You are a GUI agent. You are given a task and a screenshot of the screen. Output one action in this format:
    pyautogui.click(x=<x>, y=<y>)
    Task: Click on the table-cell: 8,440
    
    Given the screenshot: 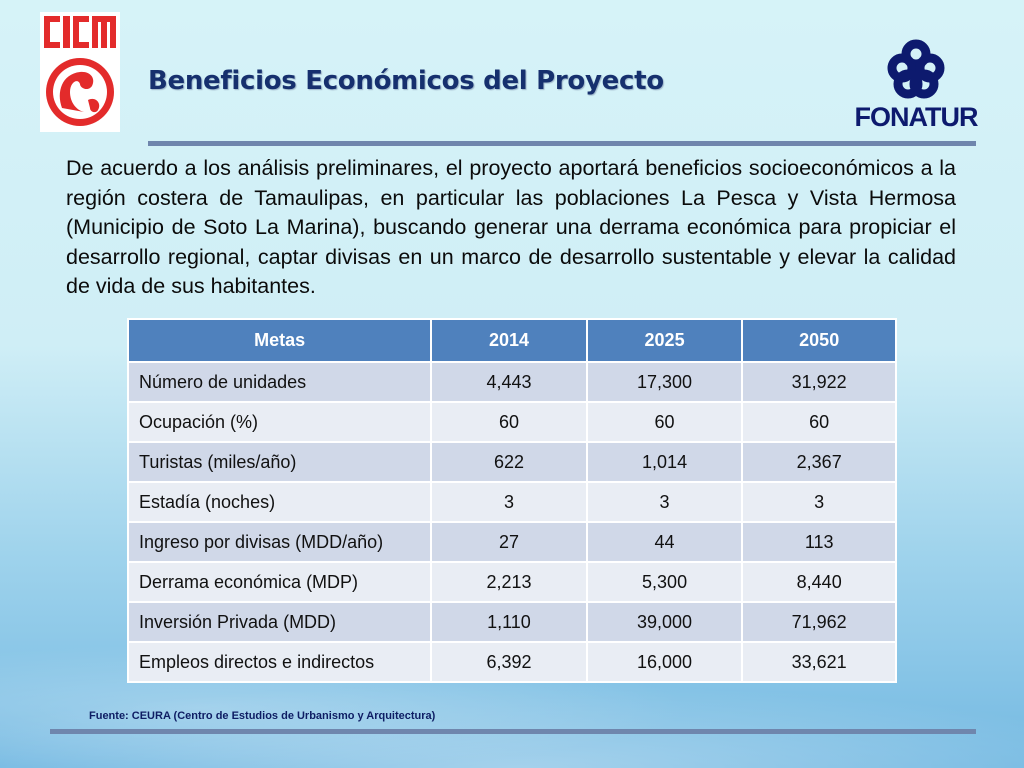 What is the action you would take?
    pyautogui.click(x=819, y=582)
    